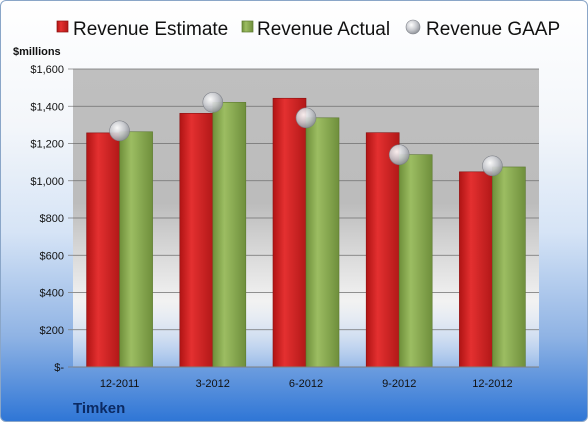 This screenshot has width=588, height=422. I want to click on y-tick-label: $800, so click(52, 219).